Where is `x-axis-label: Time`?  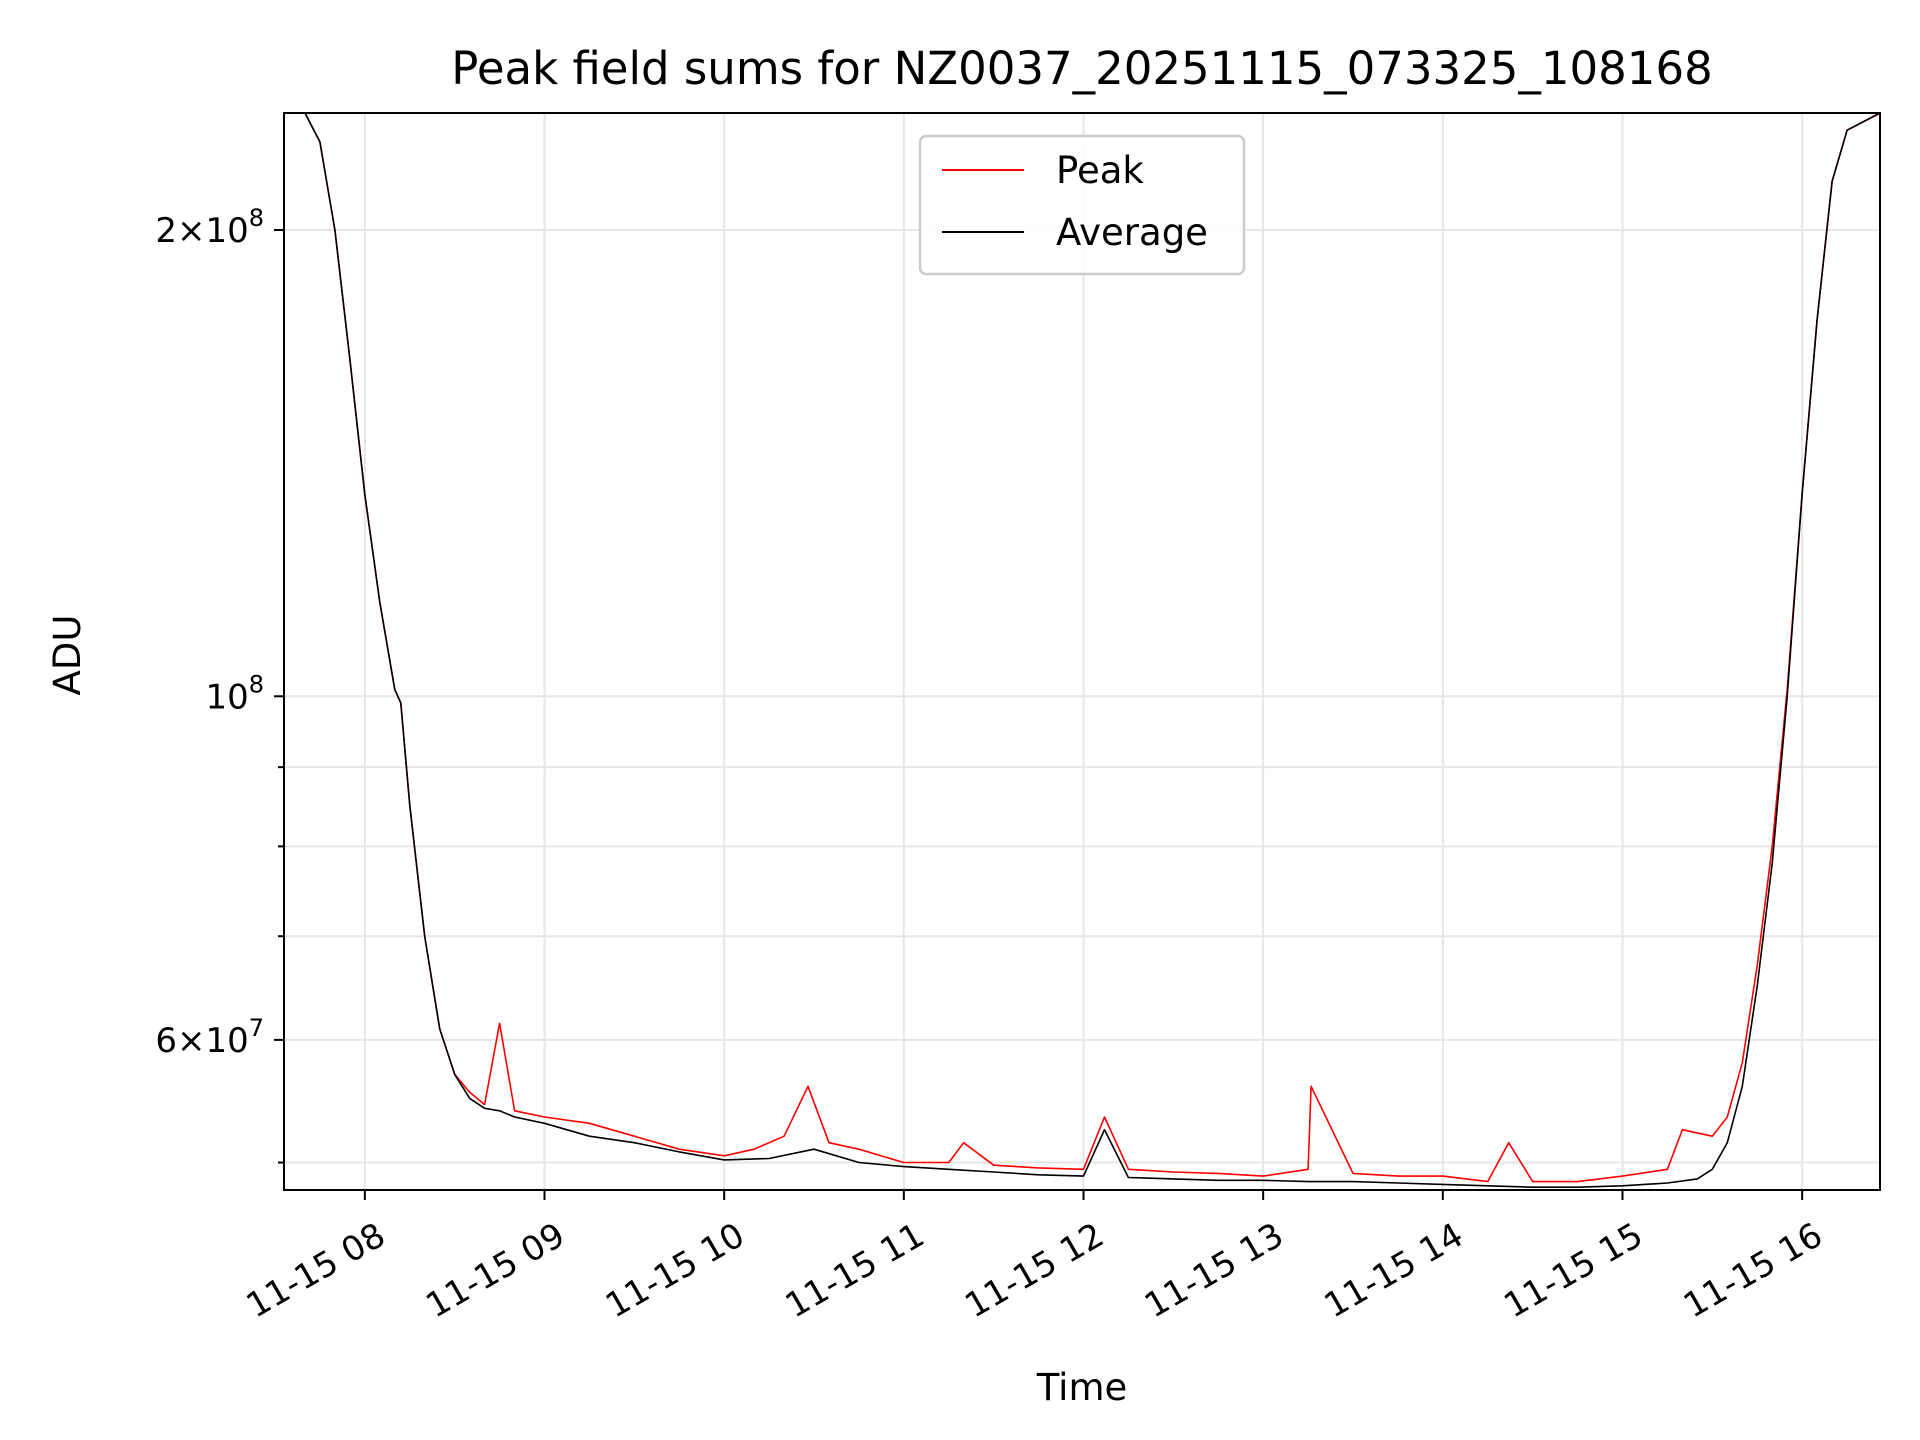
x-axis-label: Time is located at coordinates (1082, 1387).